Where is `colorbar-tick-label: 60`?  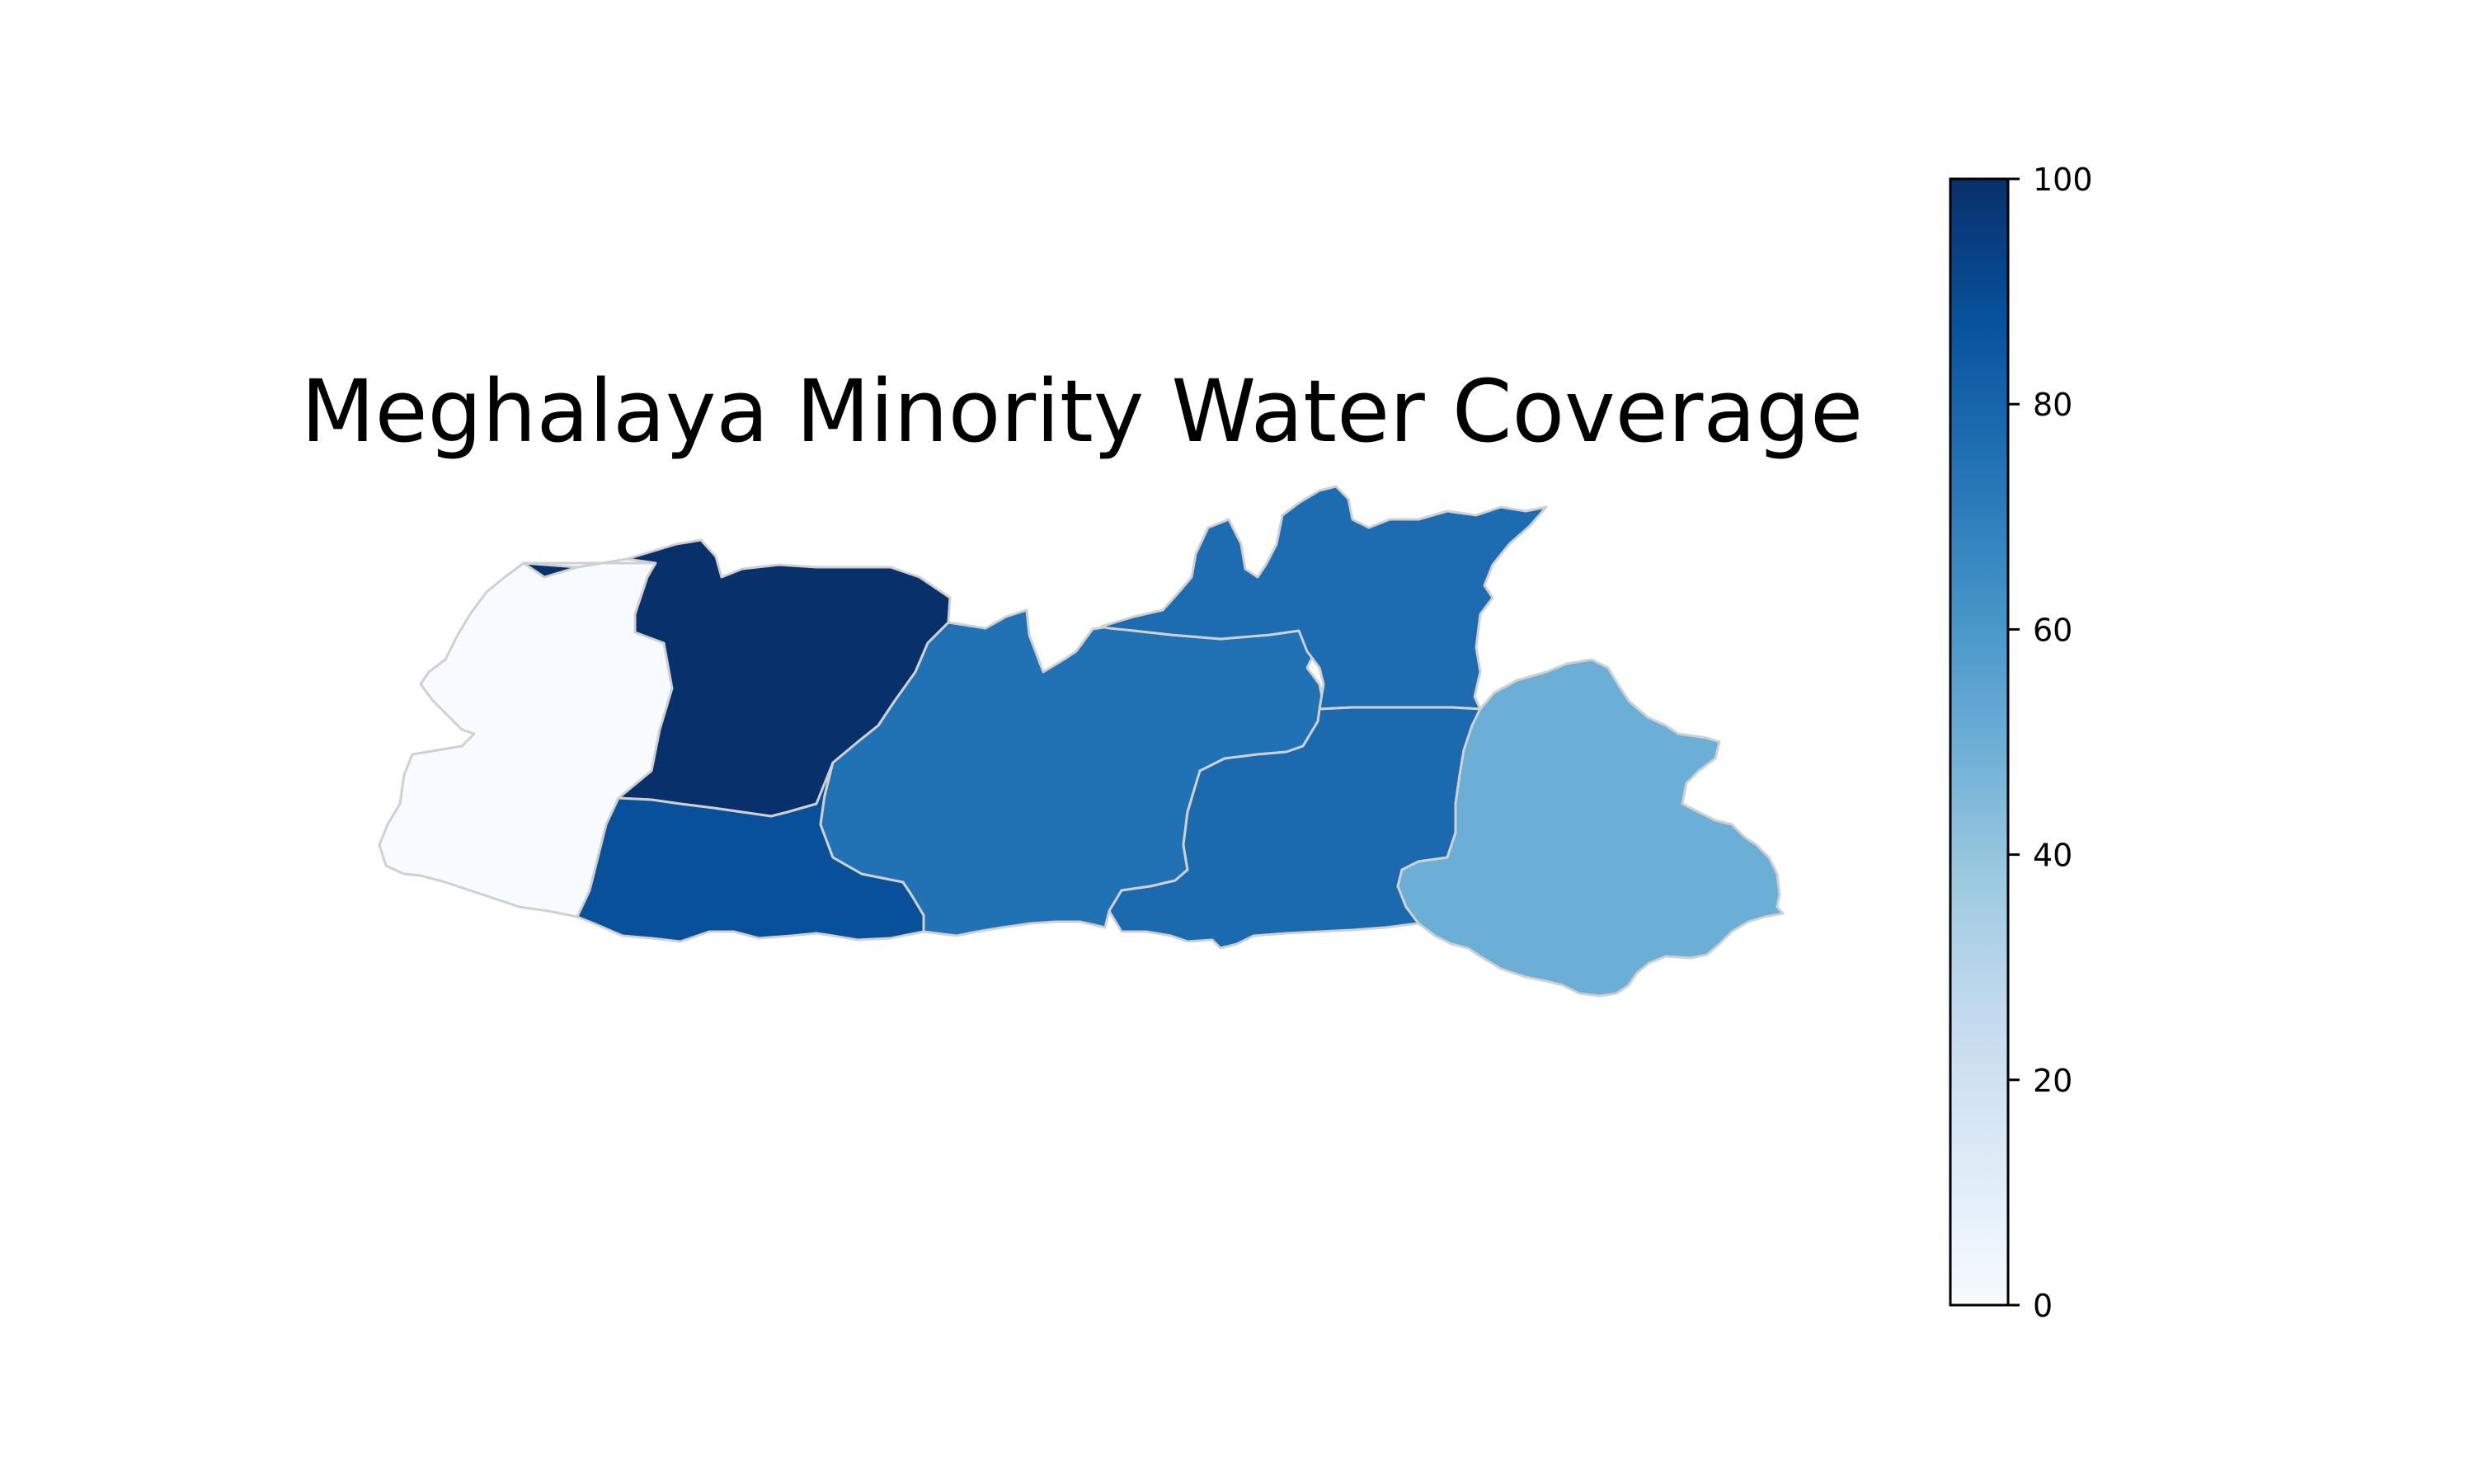 colorbar-tick-label: 60 is located at coordinates (2052, 630).